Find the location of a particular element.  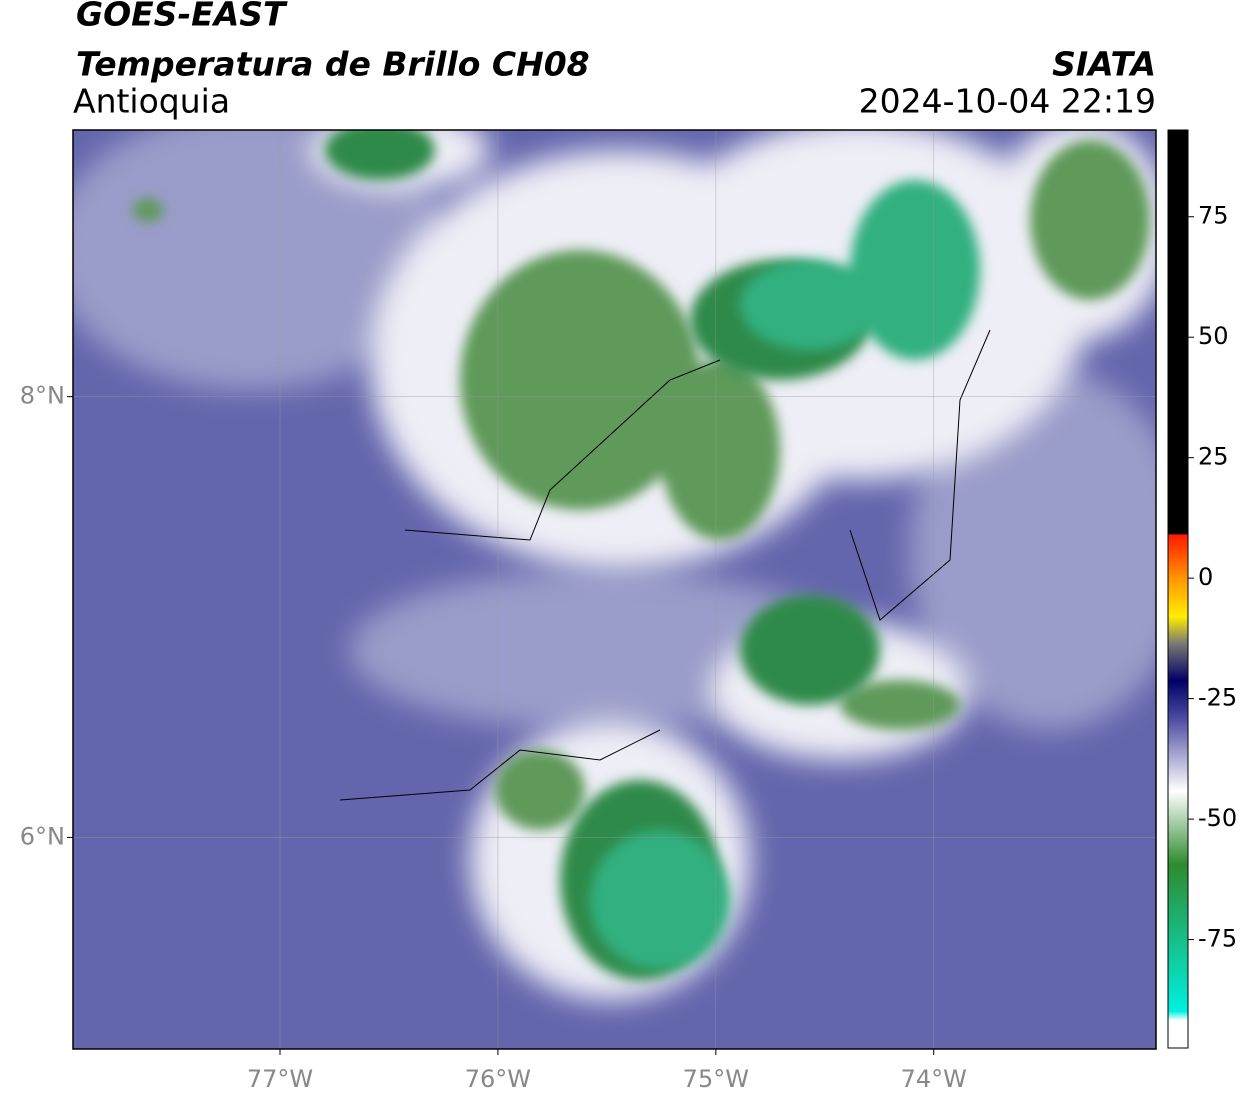

subtitle: Temperatura de Brillo CH08 is located at coordinates (333, 64).